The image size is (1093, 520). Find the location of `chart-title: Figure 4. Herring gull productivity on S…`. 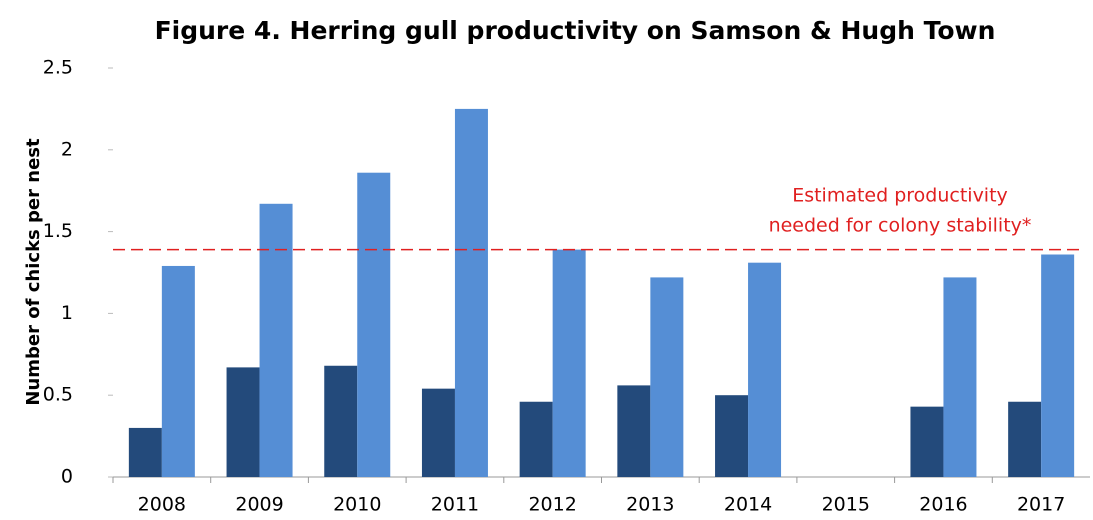

chart-title: Figure 4. Herring gull productivity on S… is located at coordinates (575, 30).